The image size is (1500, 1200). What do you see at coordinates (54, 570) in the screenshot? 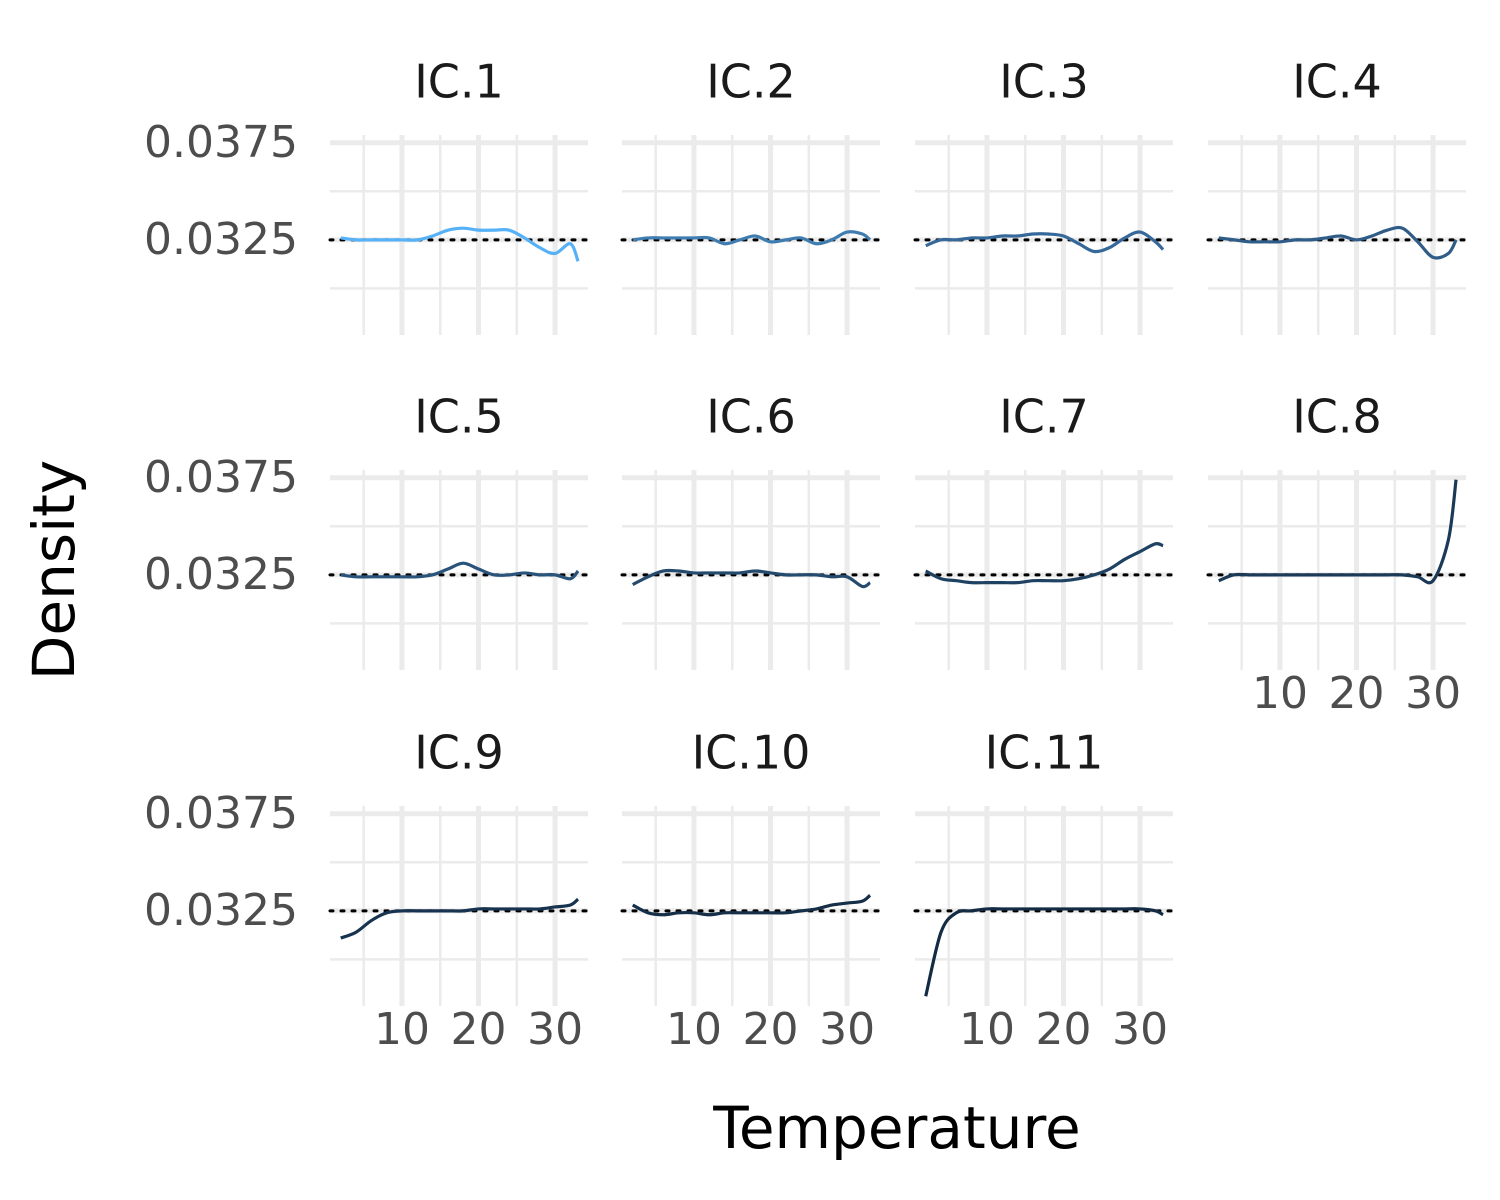
I see `y-axis-title: Density` at bounding box center [54, 570].